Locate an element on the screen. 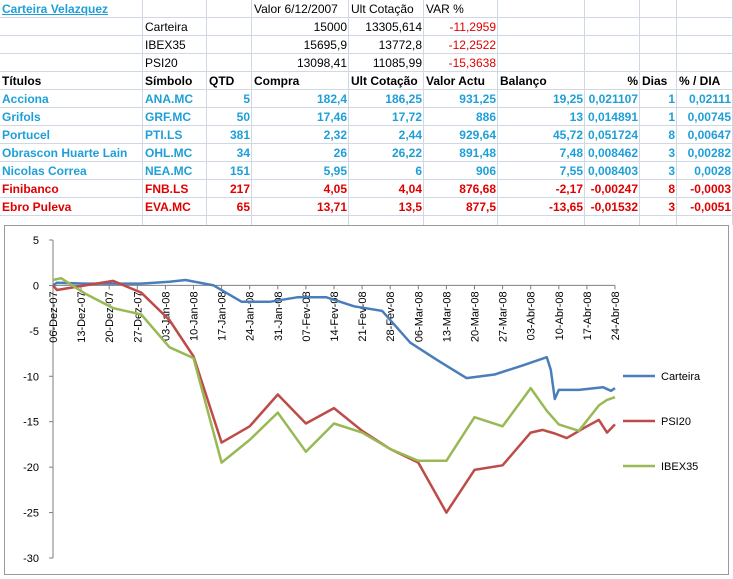  row-simbolo: PTI.LS is located at coordinates (164, 135).